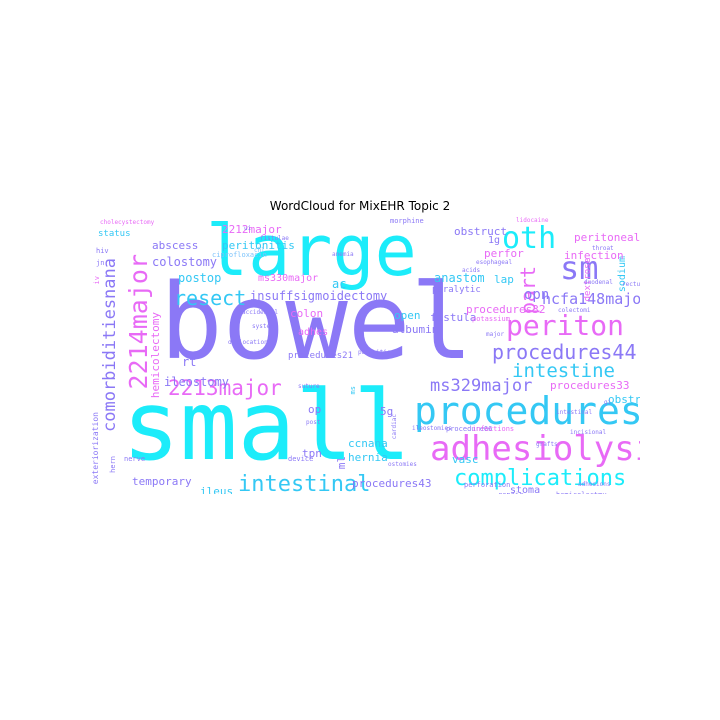 This screenshot has width=720, height=720. I want to click on word: ac, so click(339, 284).